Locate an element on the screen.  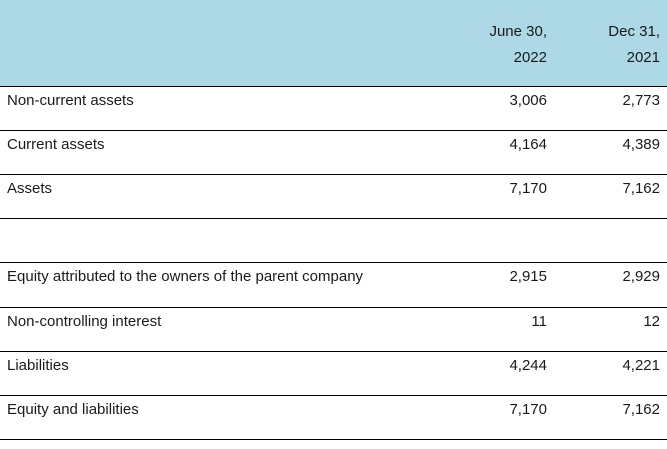
table-row: Non-controlling interest 11 12 is located at coordinates (333, 330).